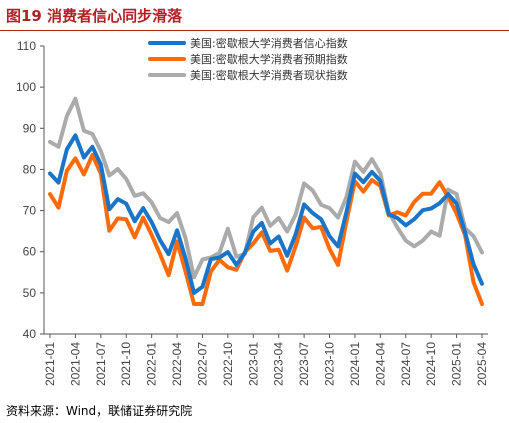 Image resolution: width=509 pixels, height=423 pixels. What do you see at coordinates (304, 364) in the screenshot?
I see `x-tick-label: 2023-07` at bounding box center [304, 364].